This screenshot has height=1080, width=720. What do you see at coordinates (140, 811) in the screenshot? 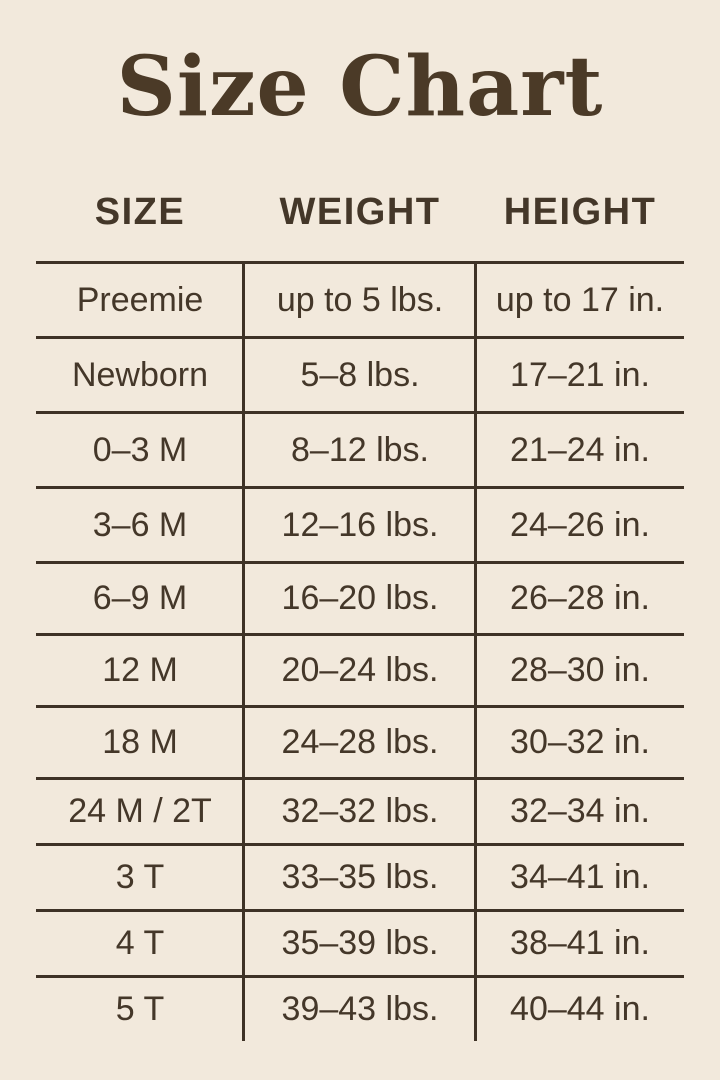
I see `cell-size: 24 M / 2T` at bounding box center [140, 811].